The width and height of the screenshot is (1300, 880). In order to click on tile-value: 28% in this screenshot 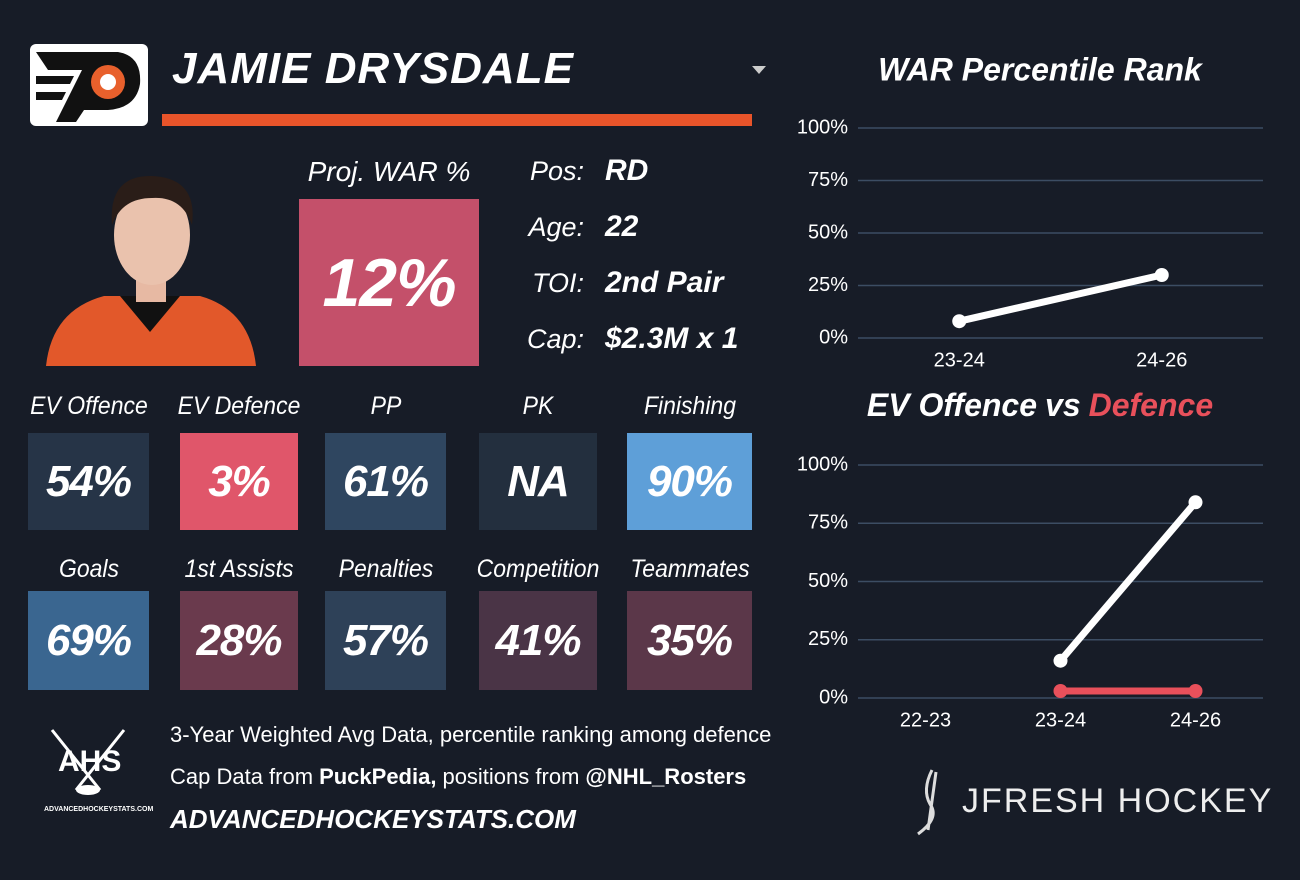, I will do `click(239, 640)`.